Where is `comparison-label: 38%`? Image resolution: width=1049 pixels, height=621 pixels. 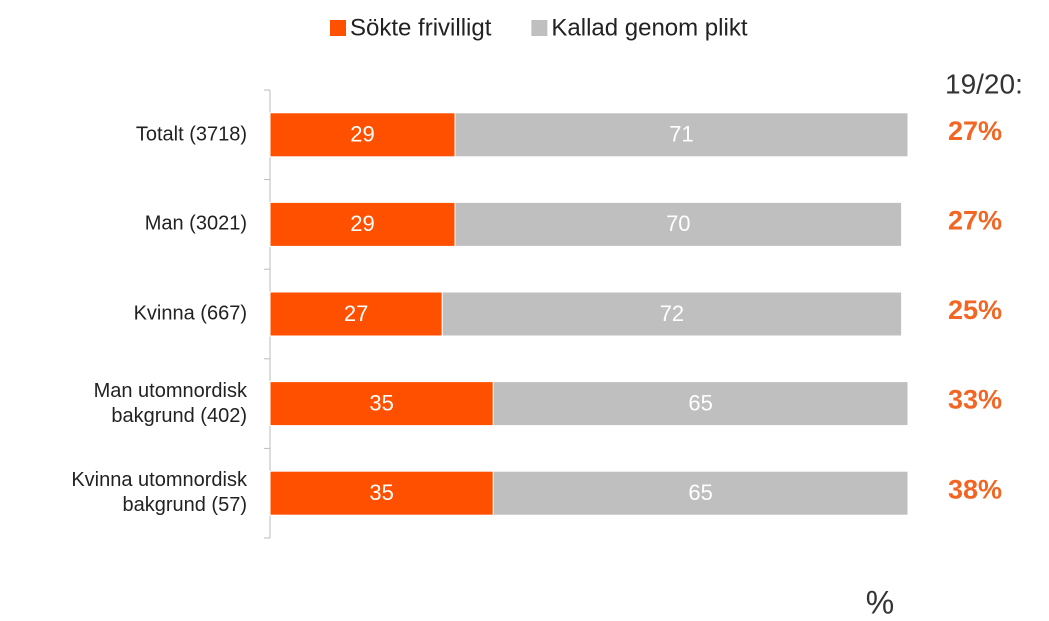 comparison-label: 38% is located at coordinates (975, 489).